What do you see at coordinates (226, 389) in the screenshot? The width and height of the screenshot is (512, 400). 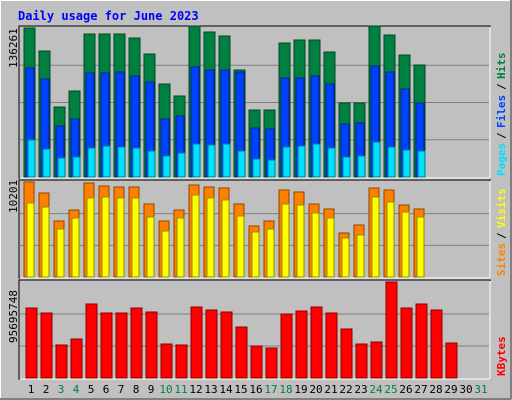 I see `x-tick-label: 14` at bounding box center [226, 389].